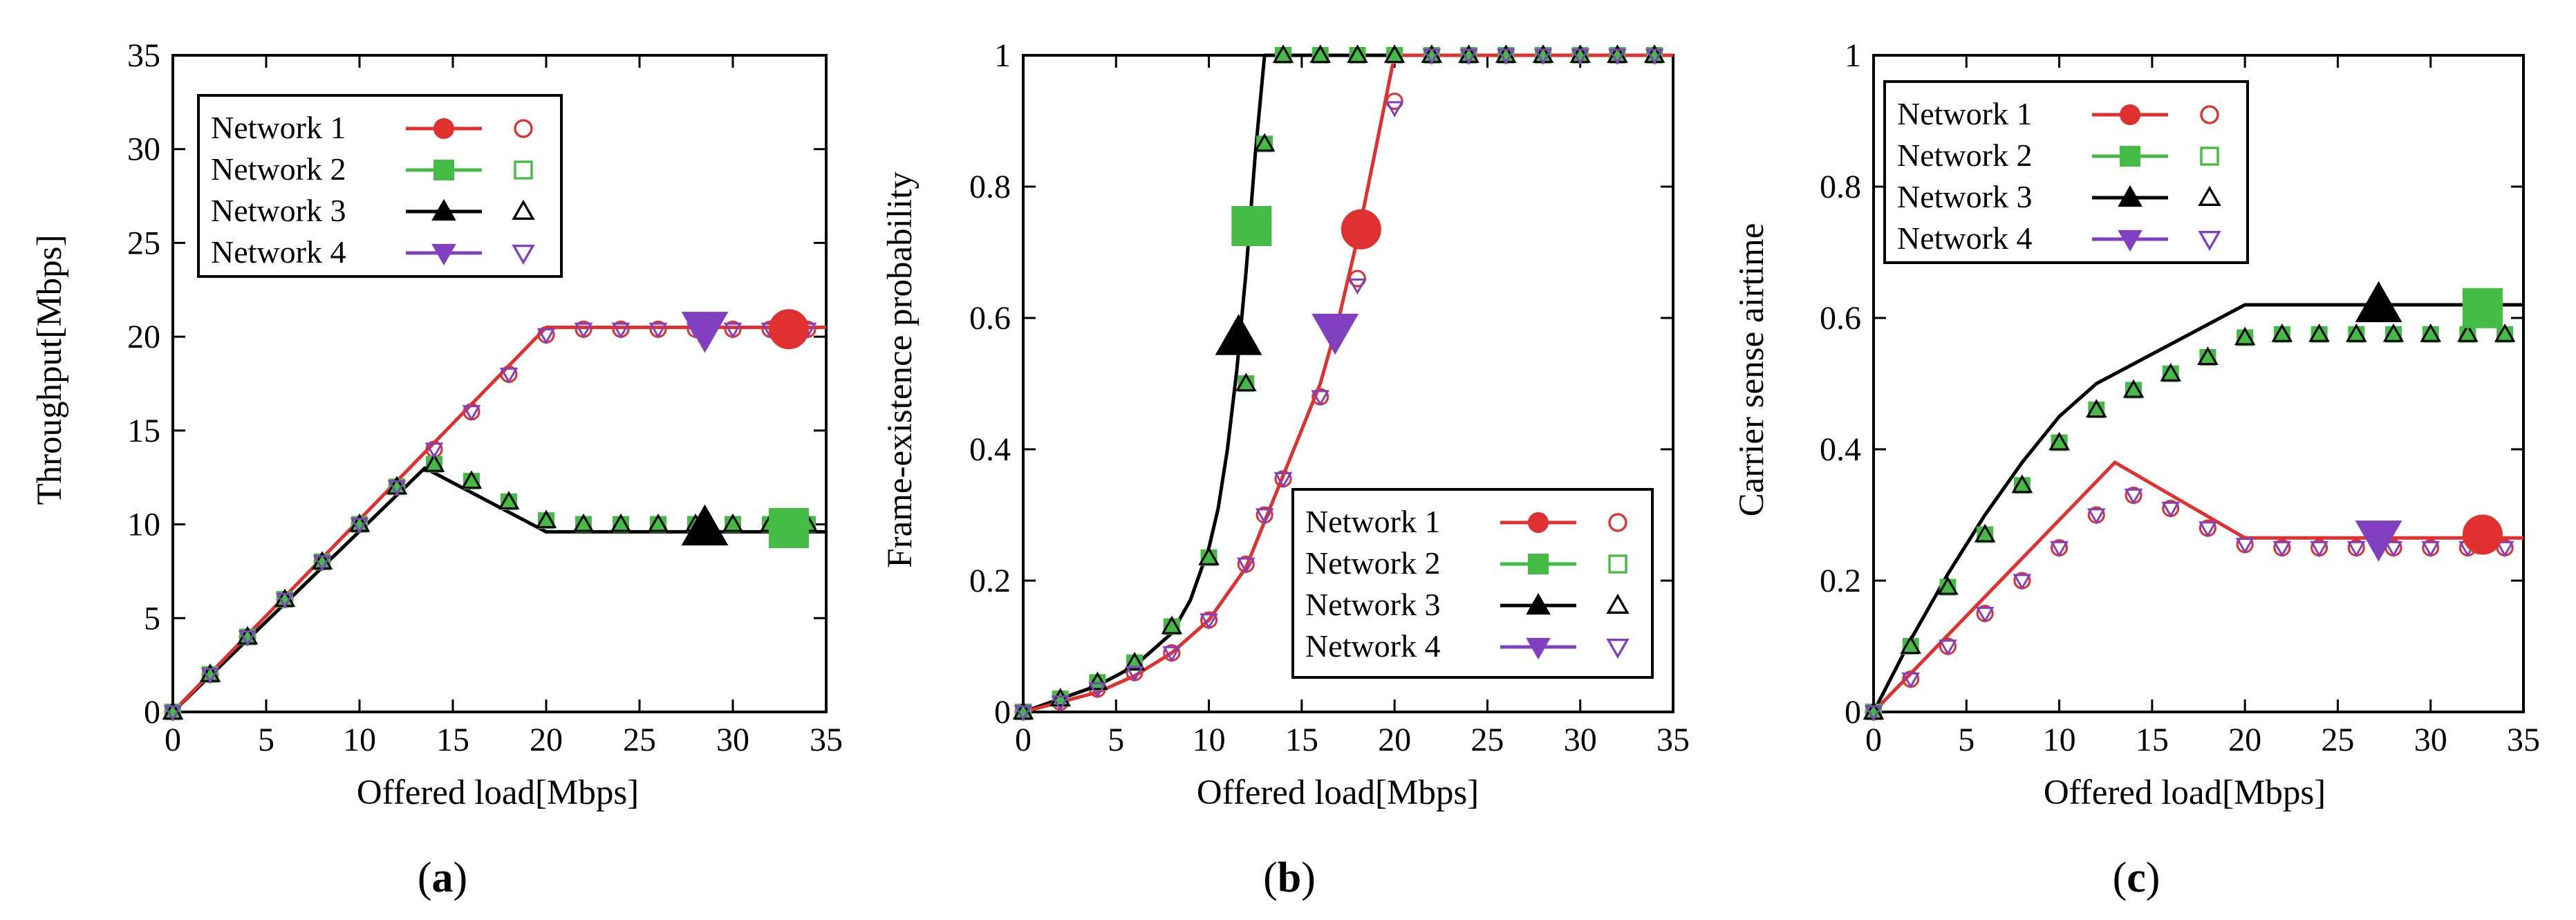 The height and width of the screenshot is (920, 2576). I want to click on y-tick-label-a: 5, so click(152, 618).